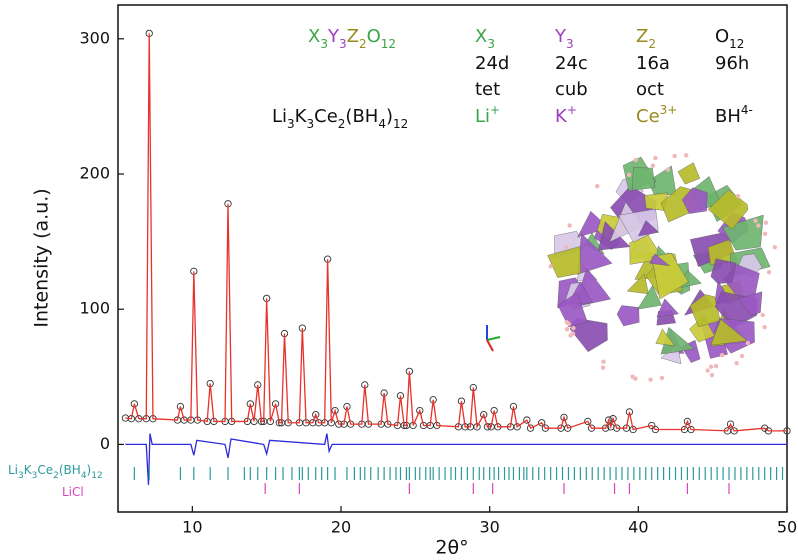 The height and width of the screenshot is (560, 798). I want to click on site-symbol: X3, so click(485, 38).